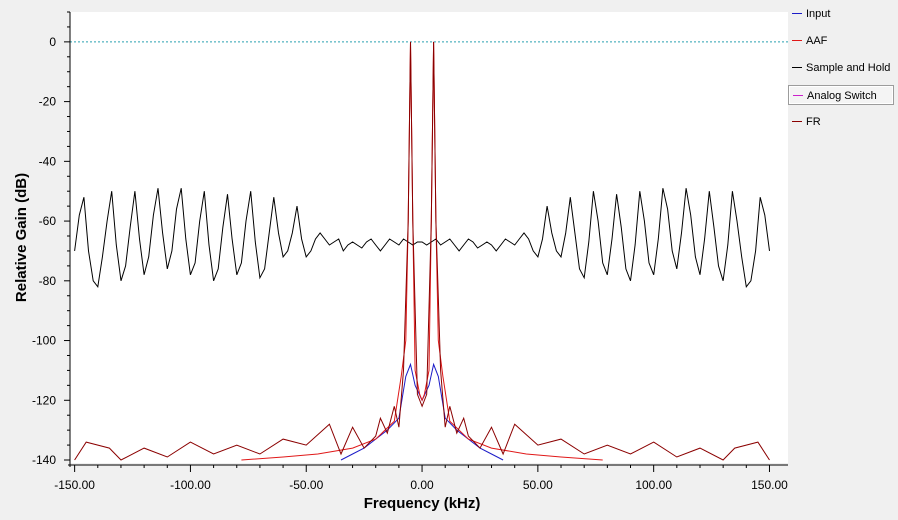 Image resolution: width=898 pixels, height=520 pixels. Describe the element at coordinates (817, 41) in the screenshot. I see `legend-label-aaf: AAF` at that location.